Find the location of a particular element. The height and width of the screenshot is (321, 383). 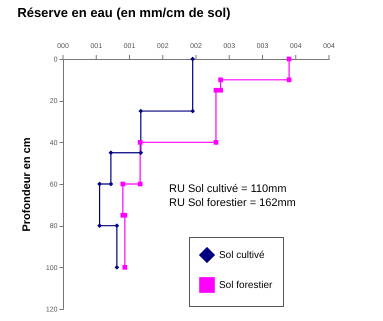

chart-title: Réserve en eau (en mm/cm de sol) is located at coordinates (123, 12).